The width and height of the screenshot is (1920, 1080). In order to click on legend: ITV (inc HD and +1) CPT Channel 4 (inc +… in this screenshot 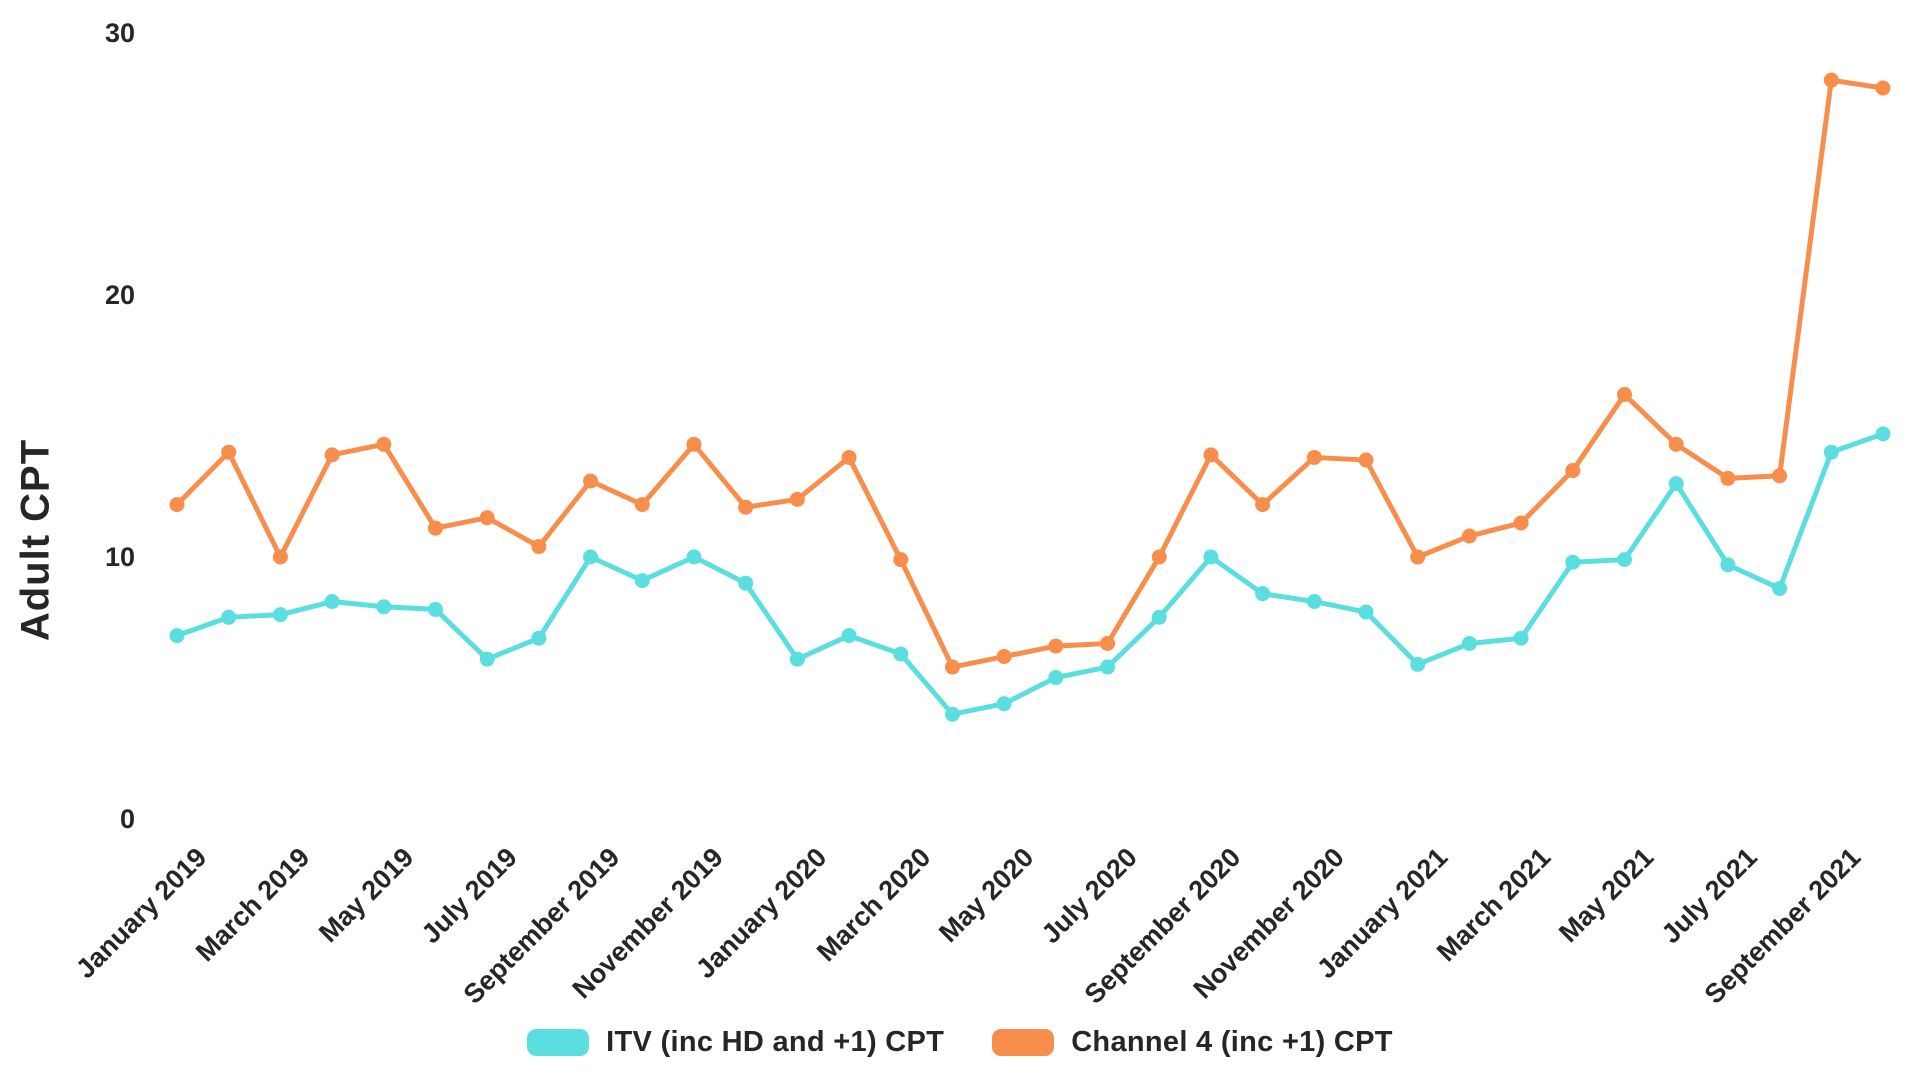, I will do `click(960, 1042)`.